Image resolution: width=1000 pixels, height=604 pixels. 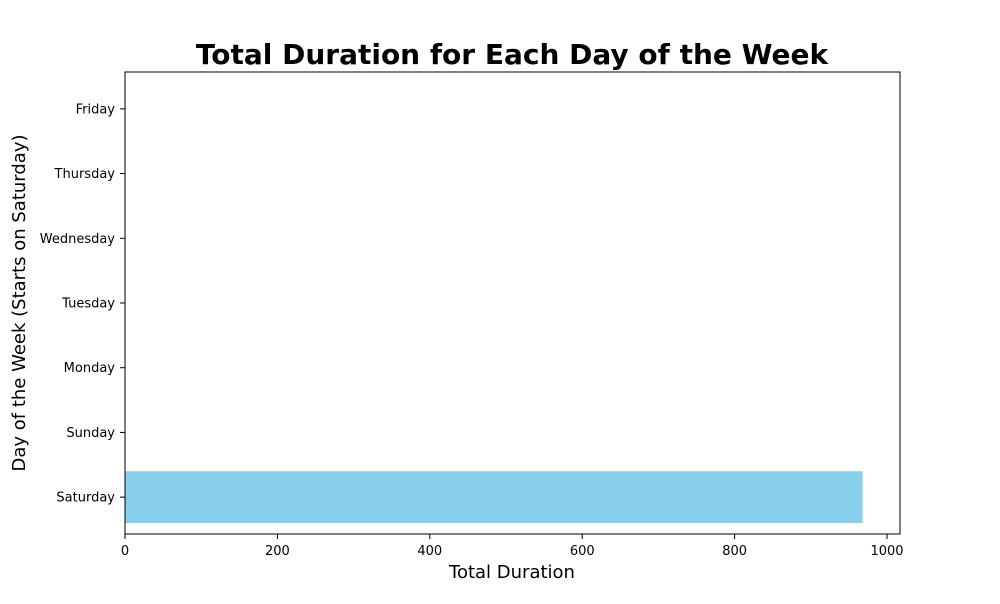 I want to click on y-axis-label: Day of the Week (Starts on Saturday), so click(x=19, y=302).